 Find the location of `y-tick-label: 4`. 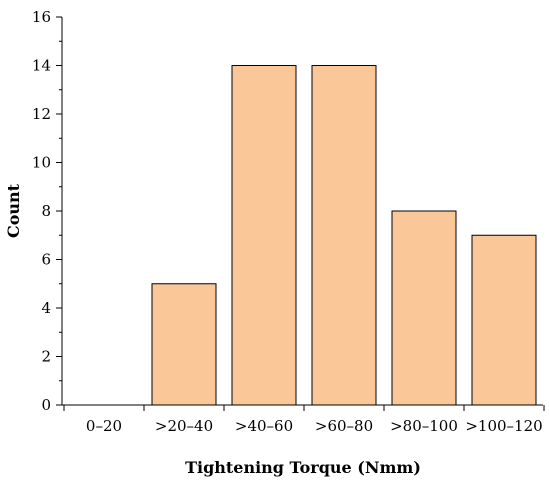

y-tick-label: 4 is located at coordinates (46, 308).